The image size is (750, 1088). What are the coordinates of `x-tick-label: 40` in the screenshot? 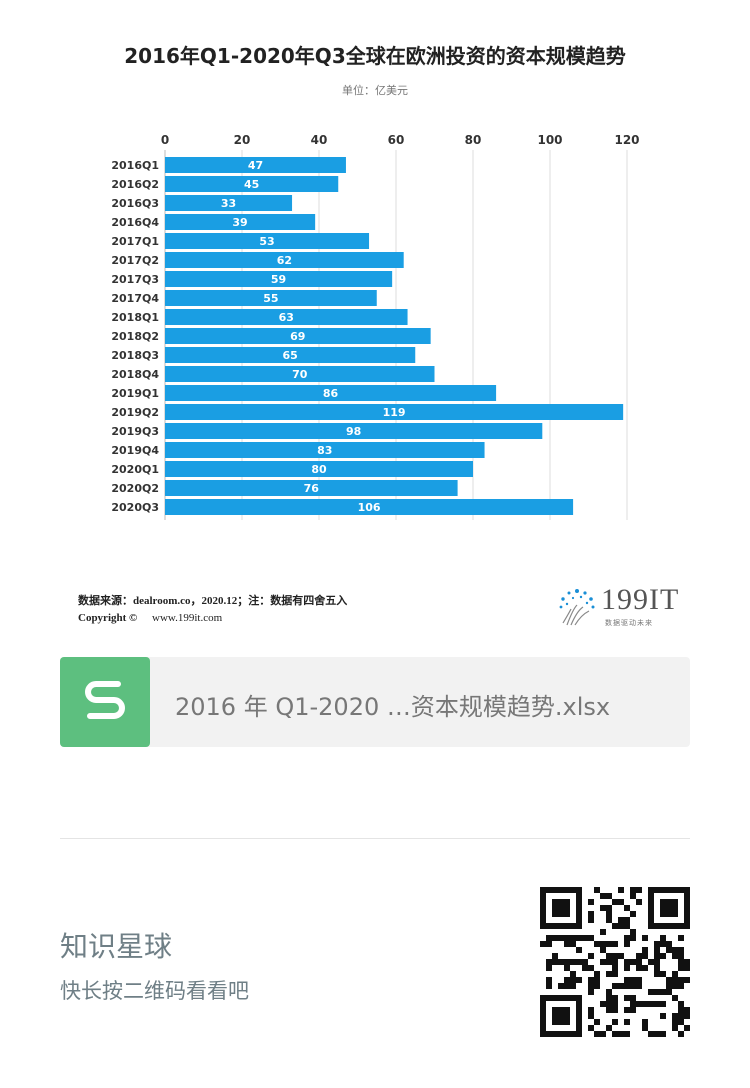 It's located at (319, 140).